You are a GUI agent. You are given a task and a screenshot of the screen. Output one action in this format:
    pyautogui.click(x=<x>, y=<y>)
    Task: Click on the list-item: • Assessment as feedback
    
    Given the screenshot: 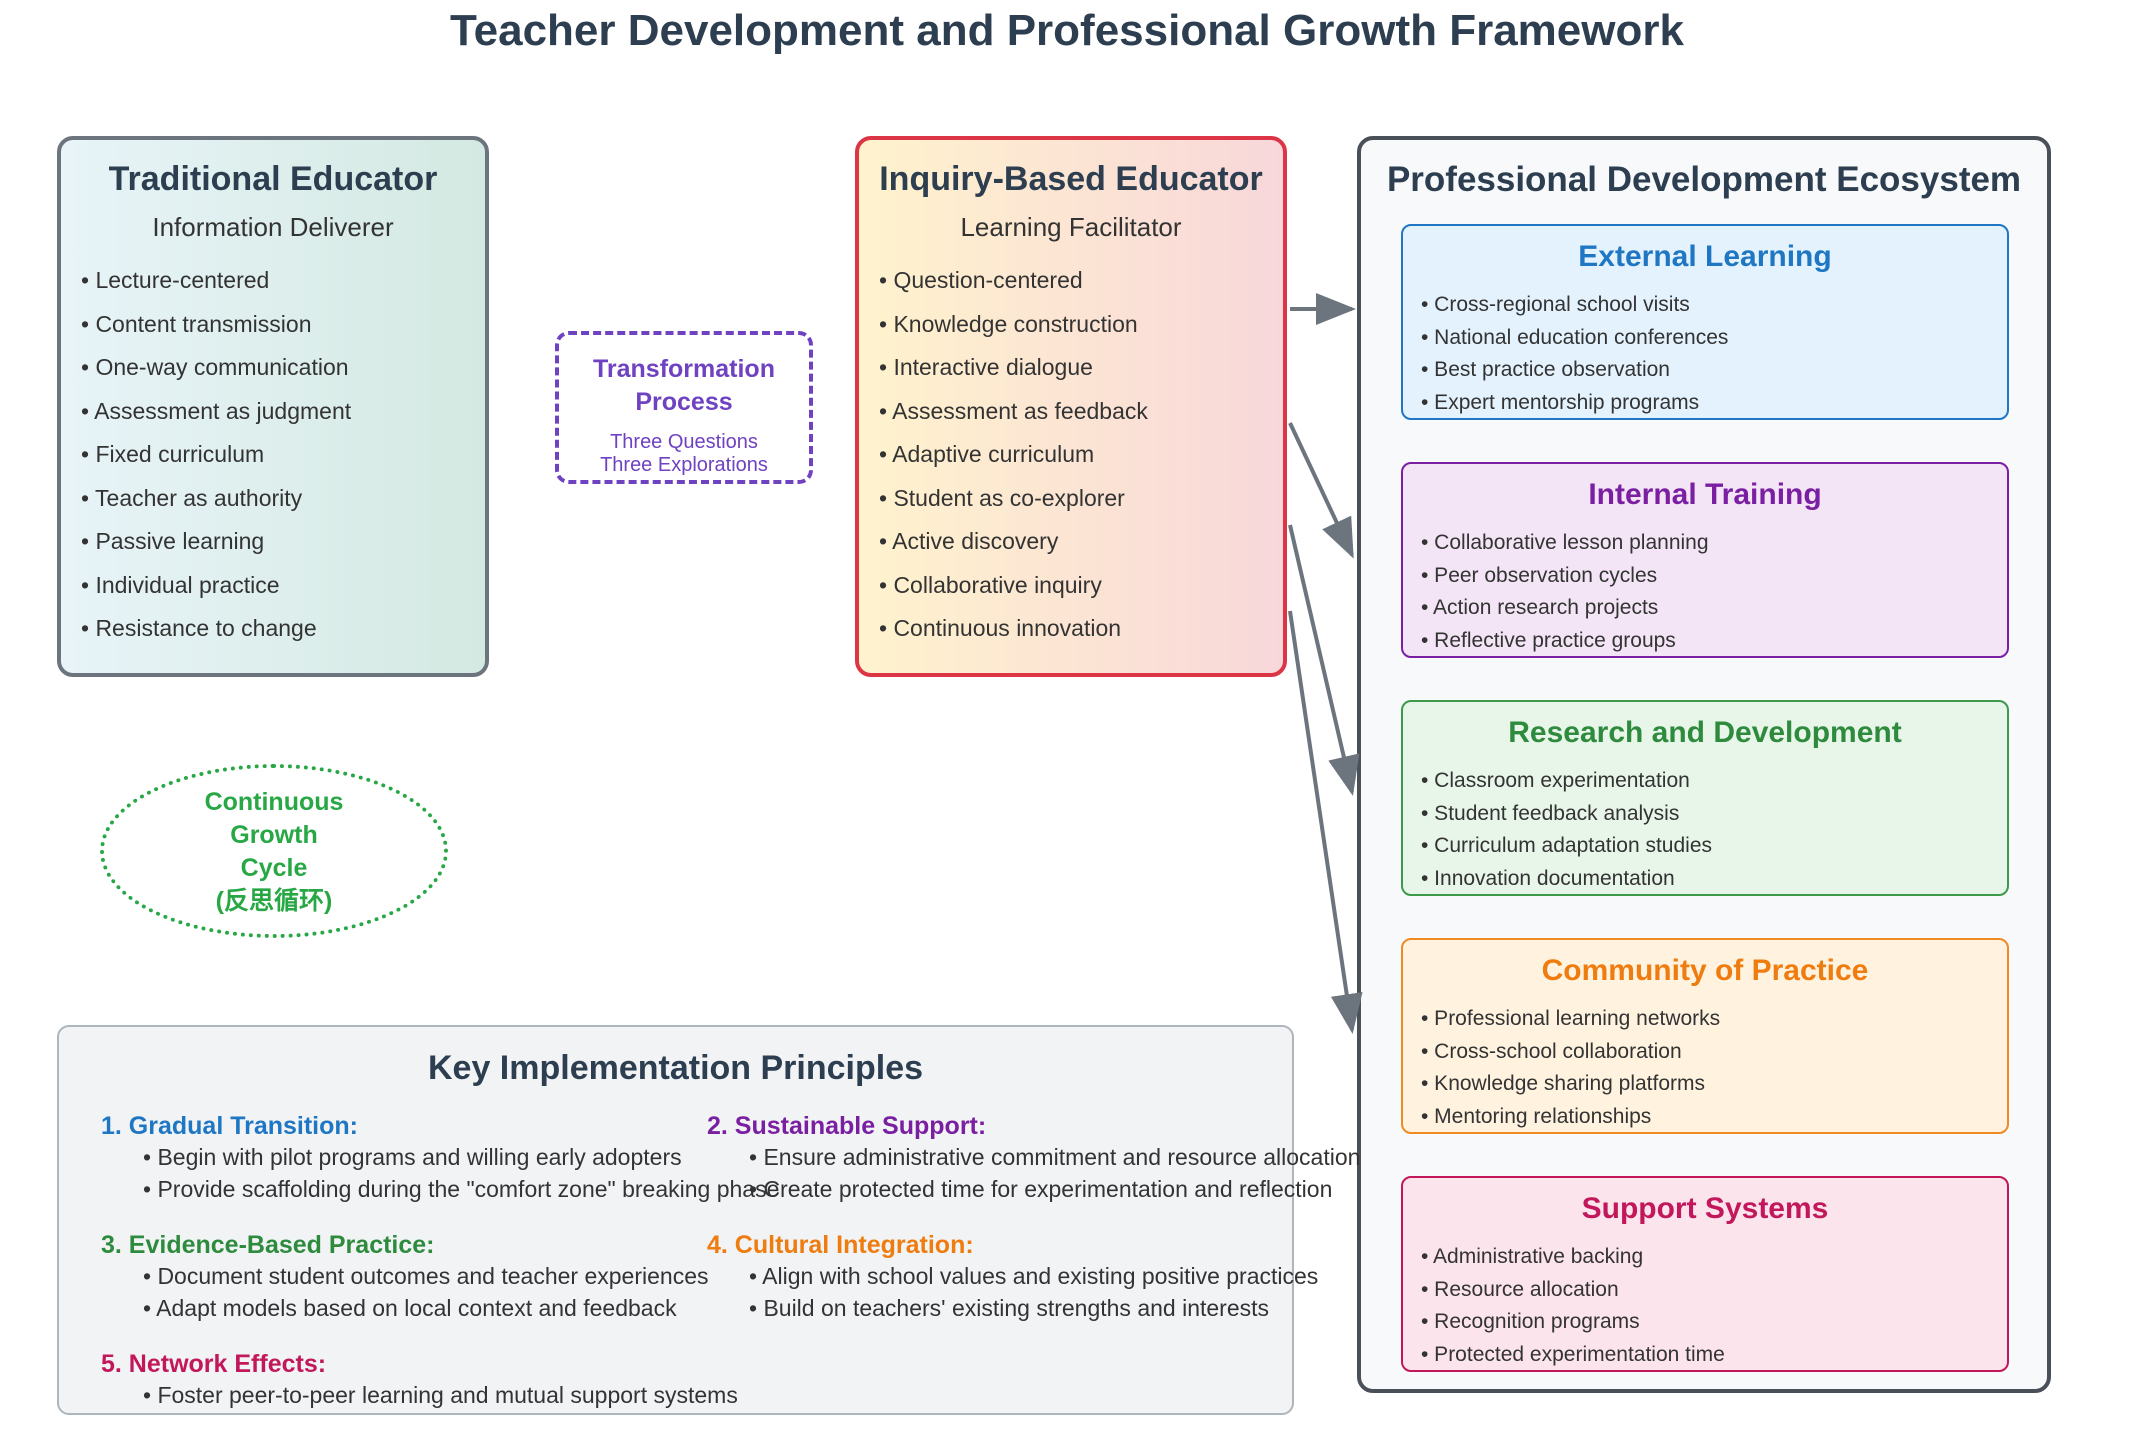 What is the action you would take?
    pyautogui.click(x=1013, y=410)
    